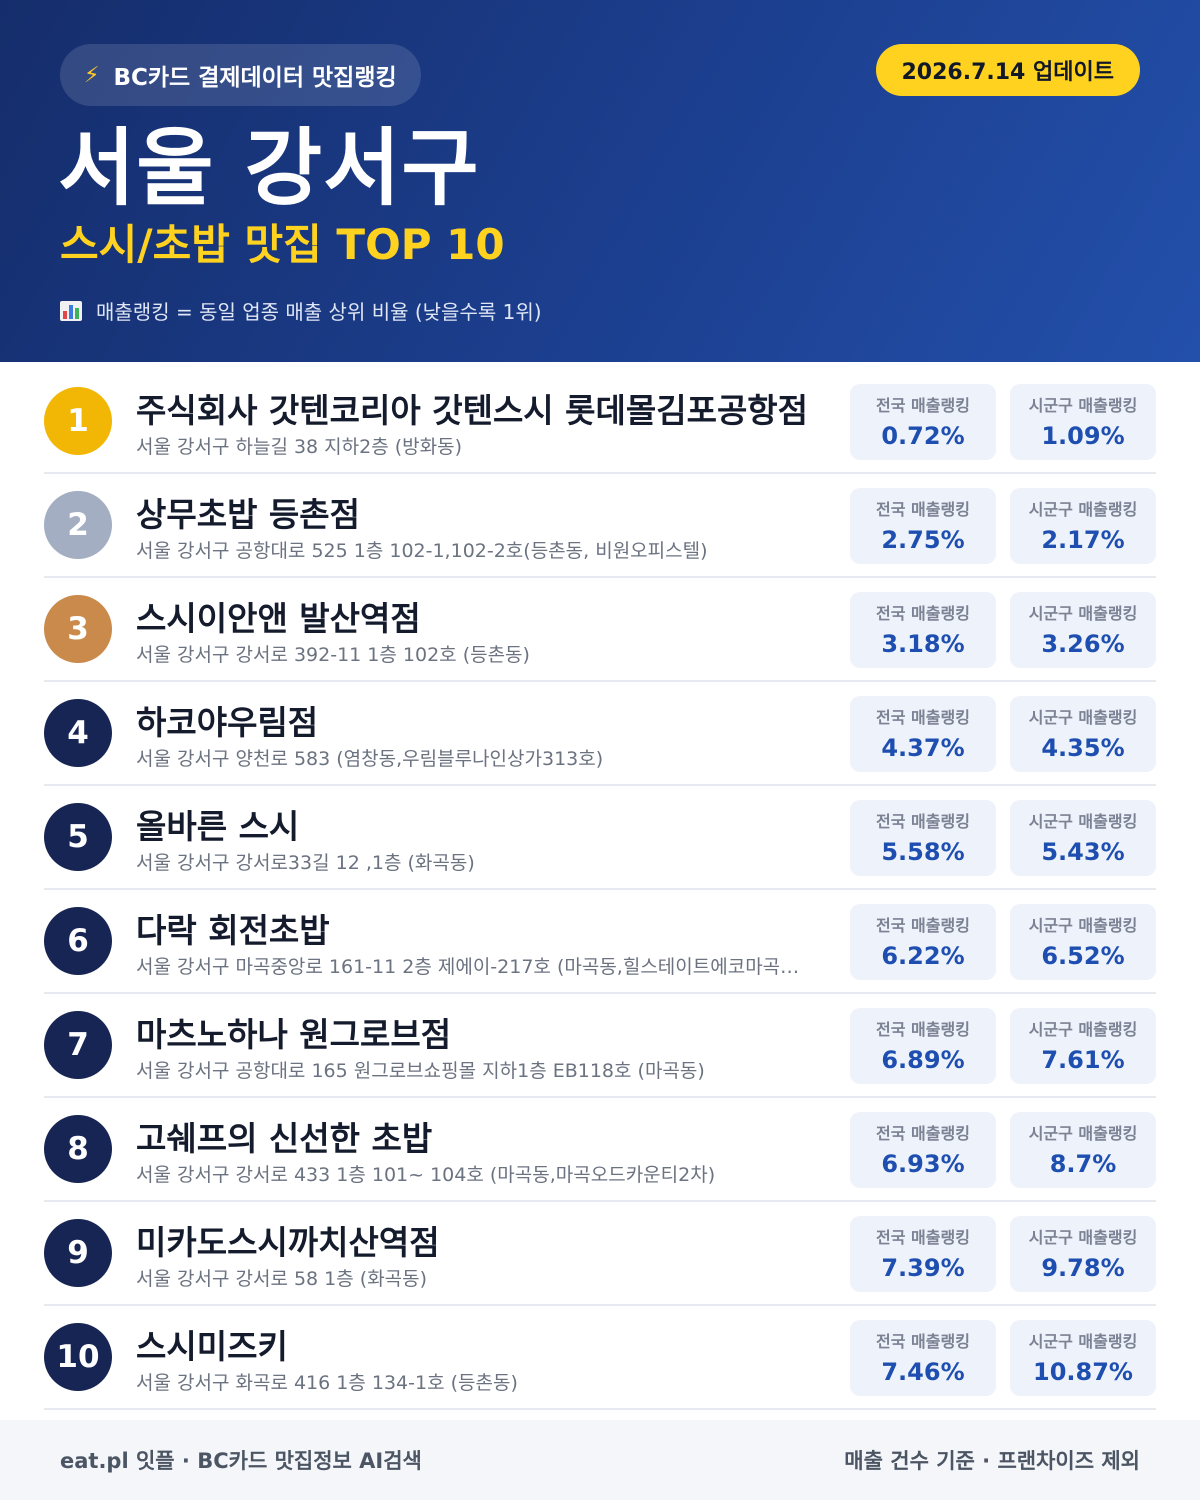 The image size is (1200, 1500). Describe the element at coordinates (319, 312) in the screenshot. I see `legend-text: 매출랭킹 = 동일 업종 매출 상위 비율 (낮을수록 1위)` at that location.